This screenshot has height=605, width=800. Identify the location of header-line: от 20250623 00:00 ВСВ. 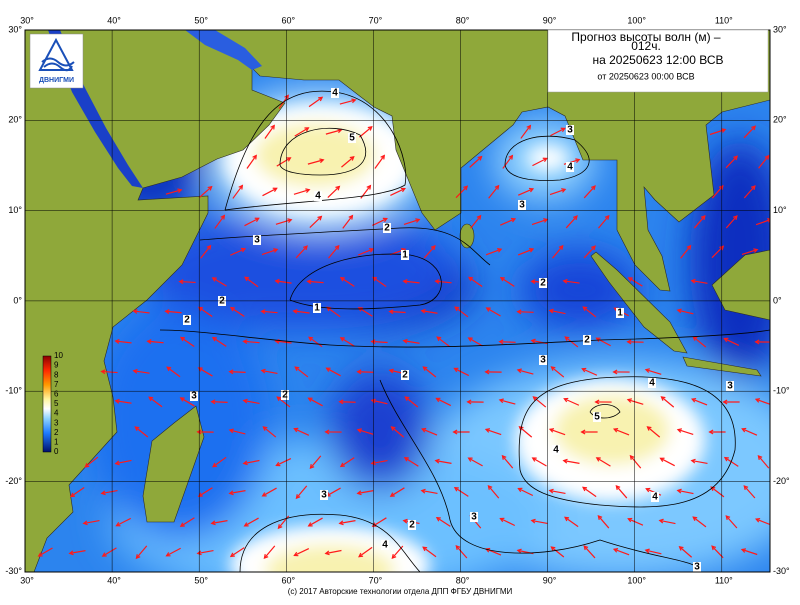
(645, 76).